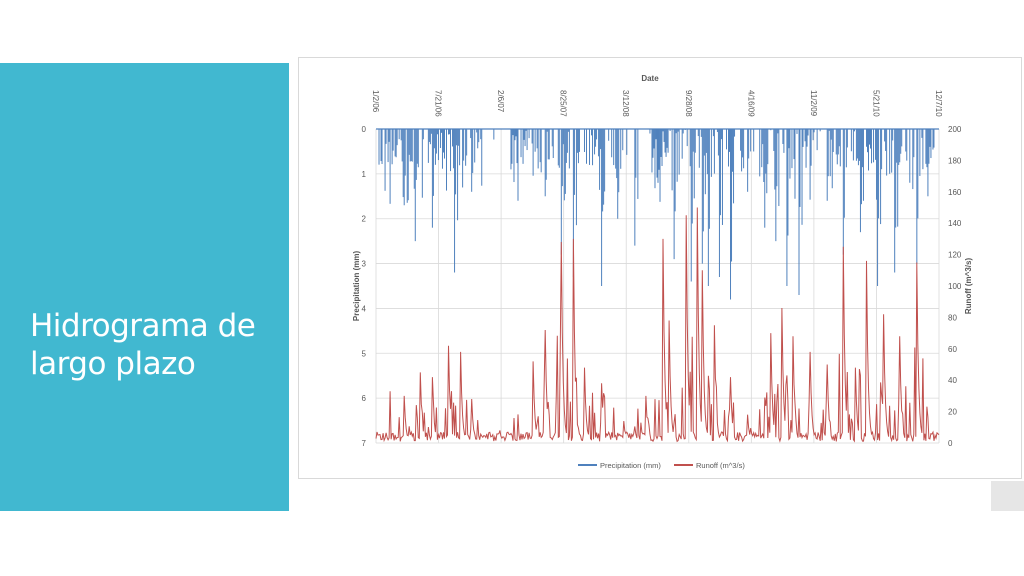  I want to click on x-tick-label: 7/21/06, so click(438, 103).